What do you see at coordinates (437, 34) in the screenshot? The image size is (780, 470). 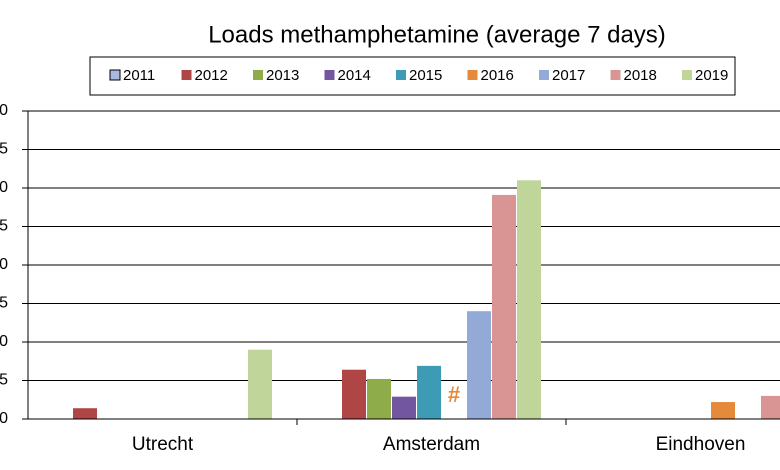 I see `chart-title: Loads methamphetamine (average 7 days)` at bounding box center [437, 34].